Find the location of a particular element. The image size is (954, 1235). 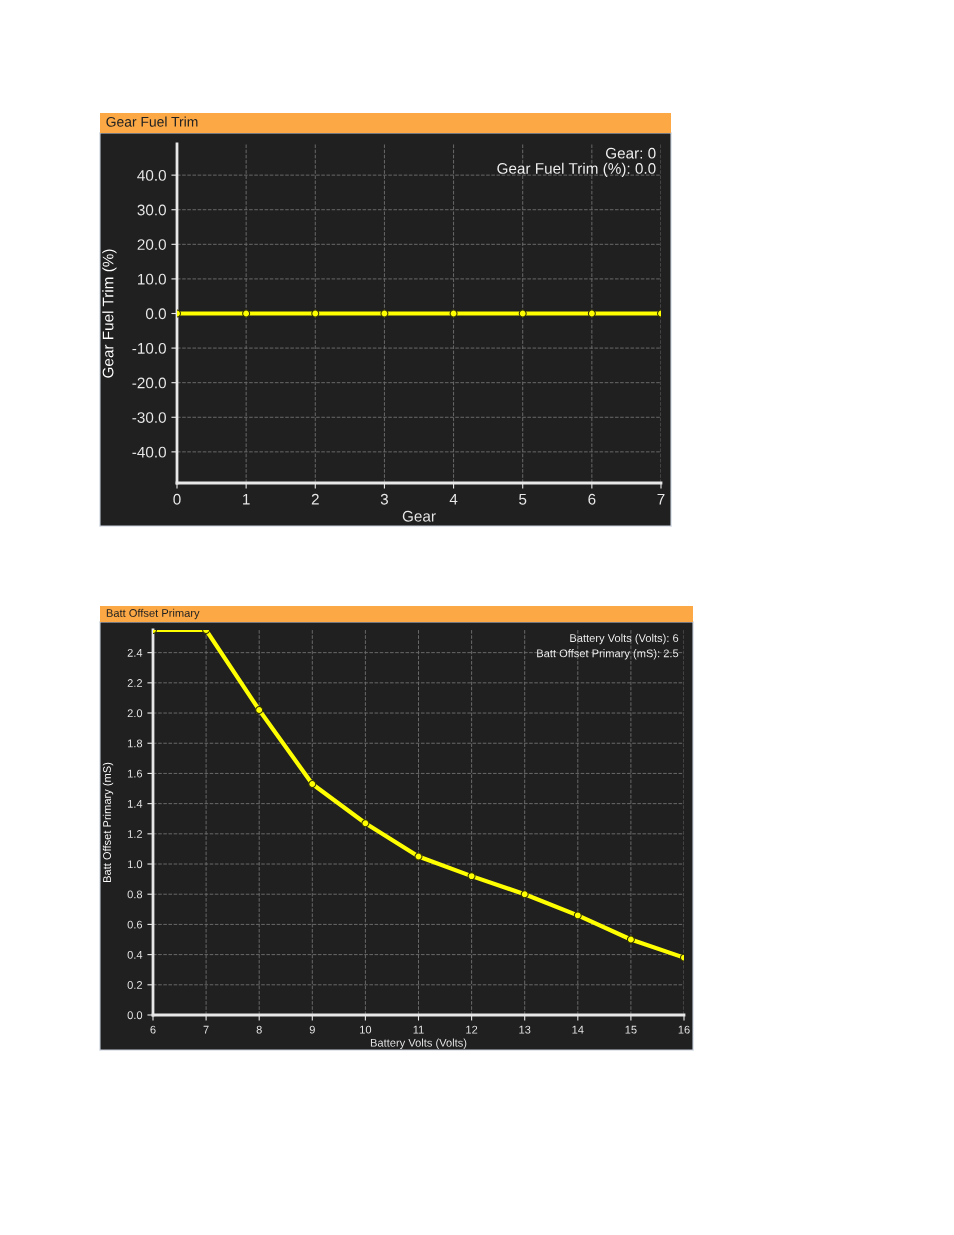

y-tick-label: 1.4 is located at coordinates (135, 804).